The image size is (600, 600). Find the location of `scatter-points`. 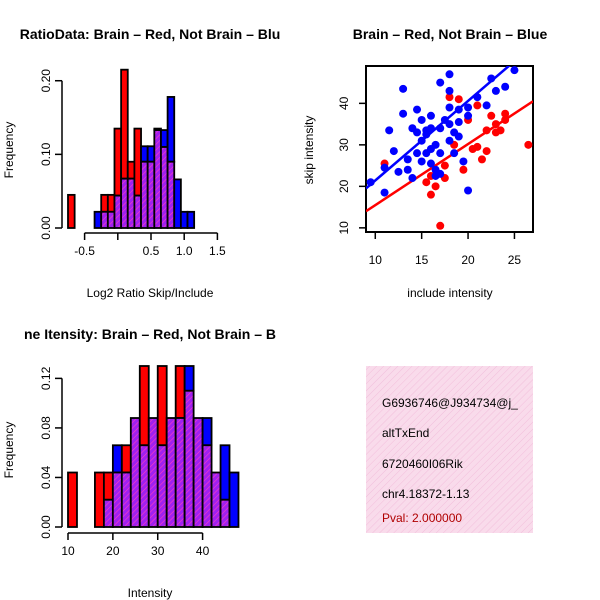

scatter-points is located at coordinates (449, 148).